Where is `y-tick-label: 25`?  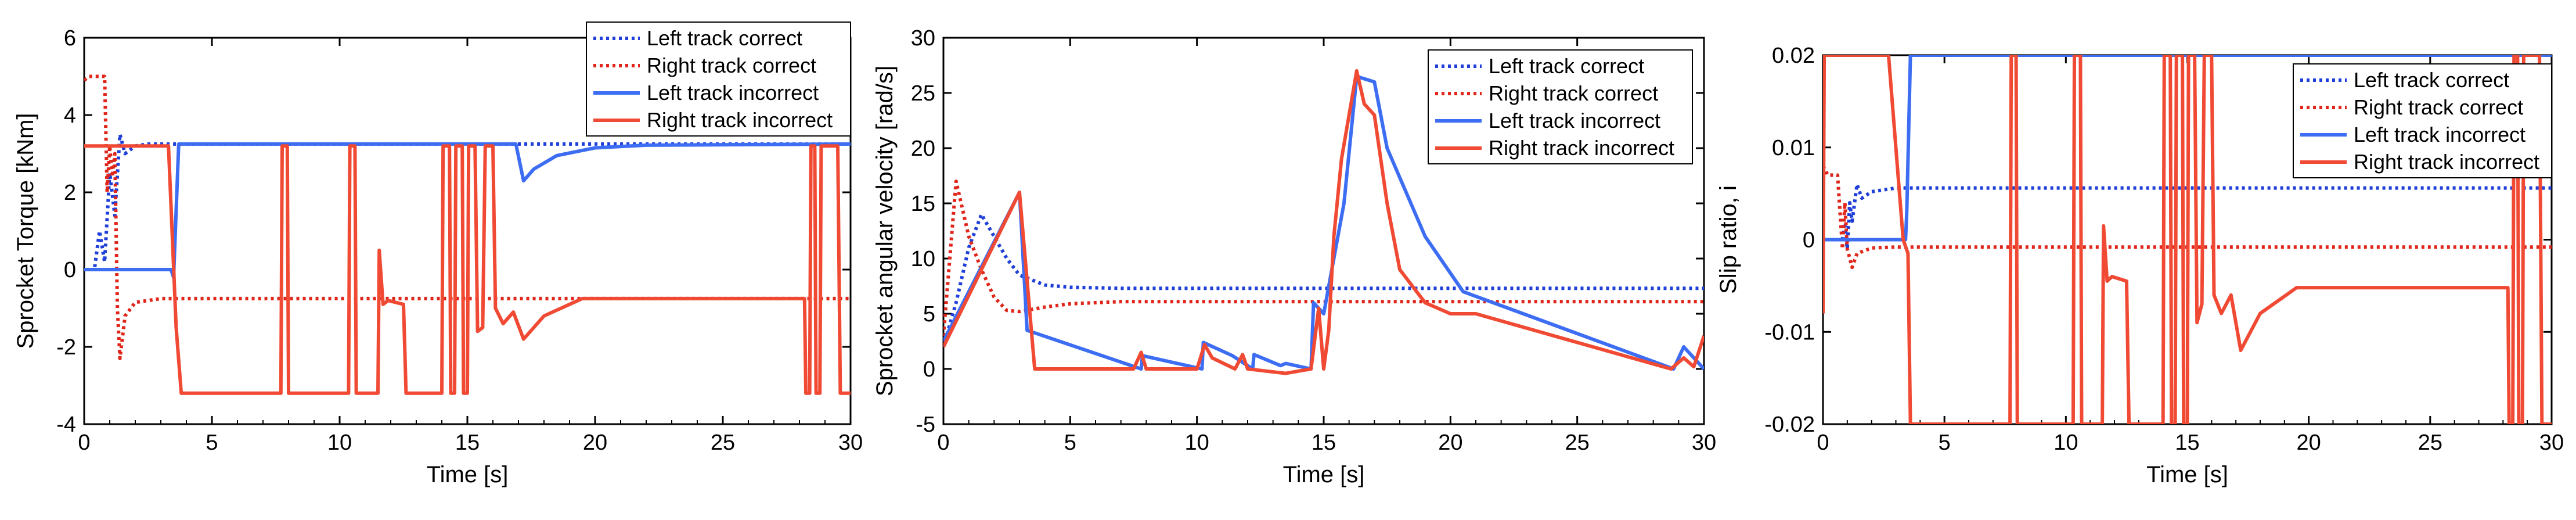 y-tick-label: 25 is located at coordinates (923, 94).